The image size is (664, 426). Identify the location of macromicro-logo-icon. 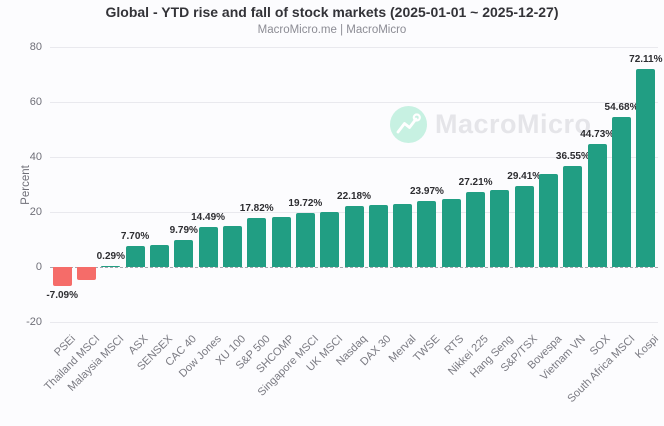
(408, 124).